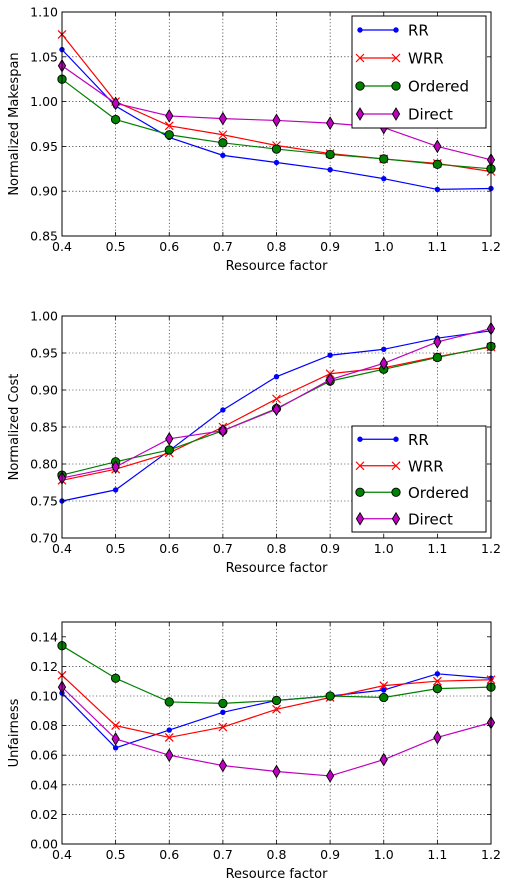 The image size is (507, 890). What do you see at coordinates (44, 636) in the screenshot?
I see `y-tick-label: 0.14` at bounding box center [44, 636].